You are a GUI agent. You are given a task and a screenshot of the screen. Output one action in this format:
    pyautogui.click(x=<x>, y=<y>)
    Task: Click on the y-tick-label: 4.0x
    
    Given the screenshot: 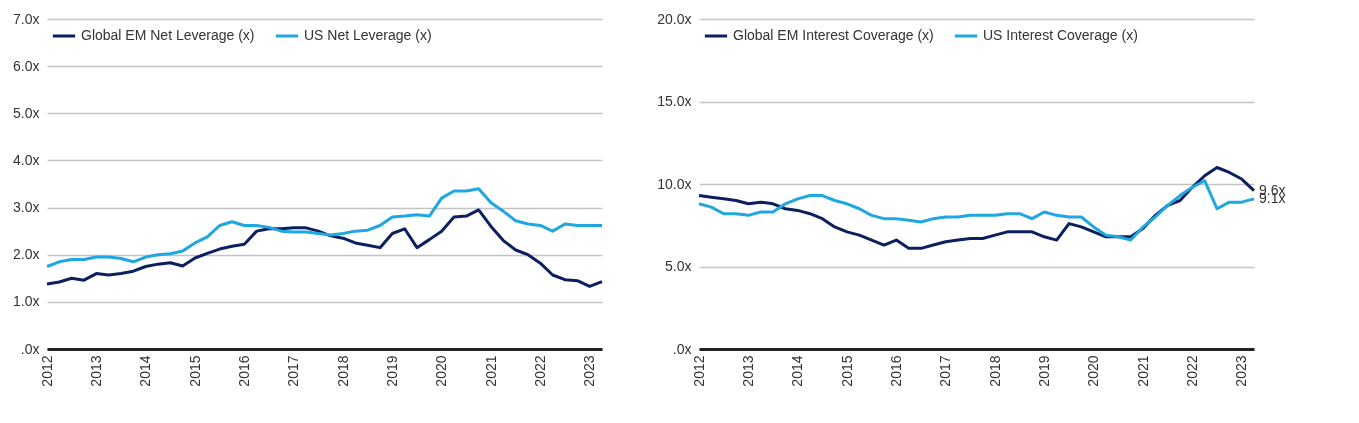 What is the action you would take?
    pyautogui.click(x=26, y=159)
    